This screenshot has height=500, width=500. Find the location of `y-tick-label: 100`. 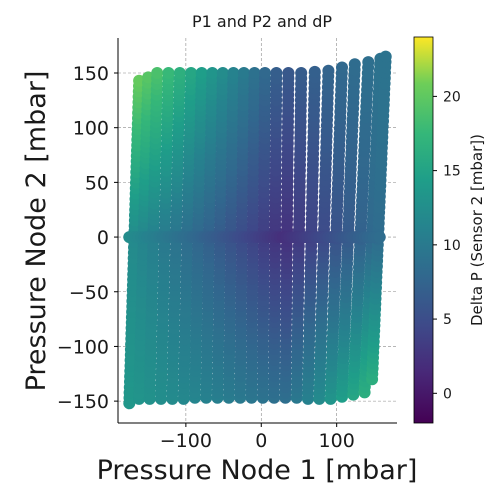

y-tick-label: 100 is located at coordinates (91, 129).